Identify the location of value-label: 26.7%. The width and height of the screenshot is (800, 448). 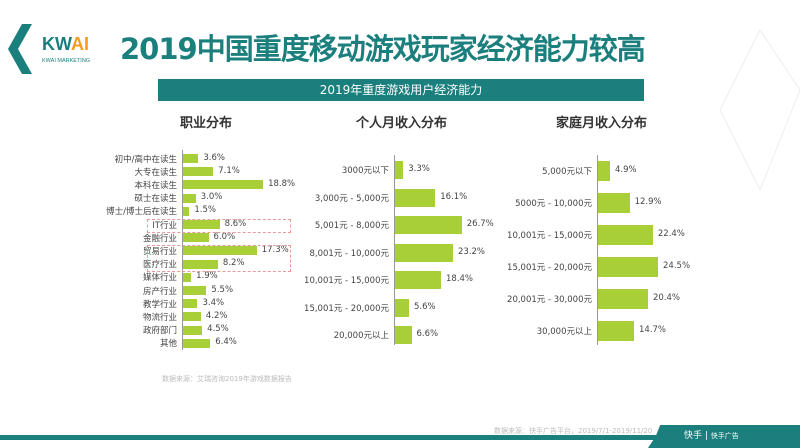
(480, 224).